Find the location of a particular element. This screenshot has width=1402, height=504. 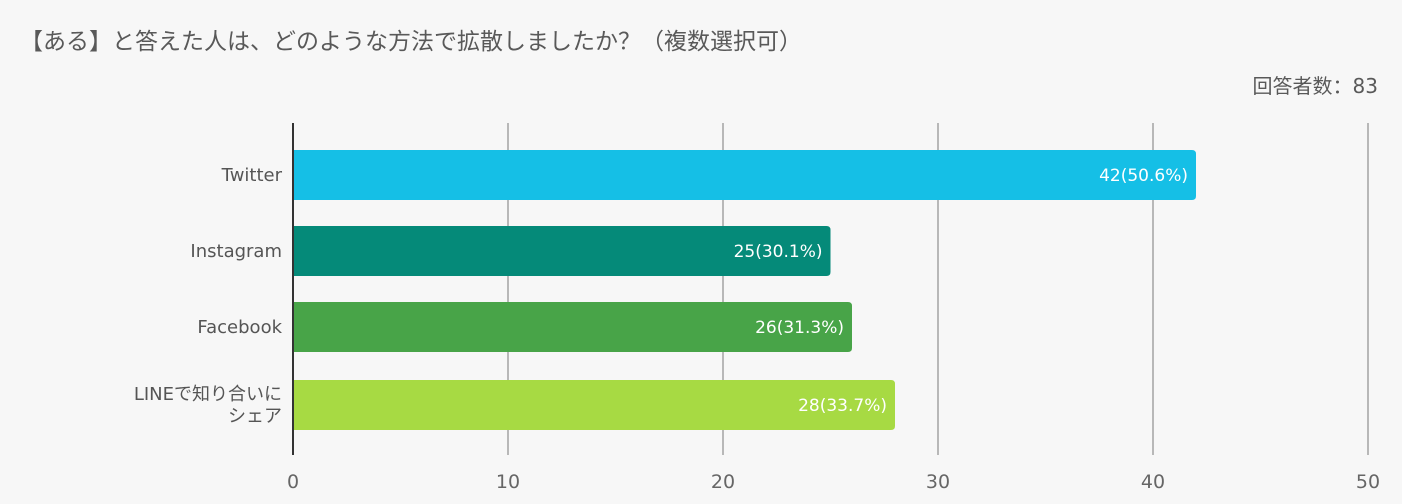

x-tick-0: 0 is located at coordinates (293, 482).